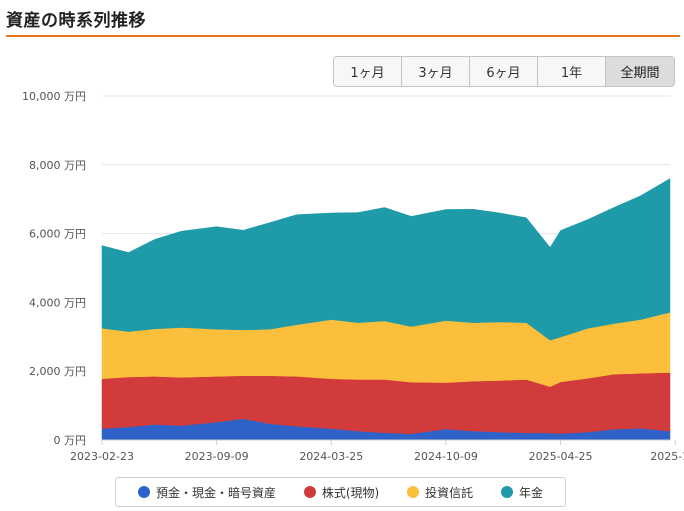 The height and width of the screenshot is (511, 684). I want to click on legend-label-pension: 年金, so click(531, 492).